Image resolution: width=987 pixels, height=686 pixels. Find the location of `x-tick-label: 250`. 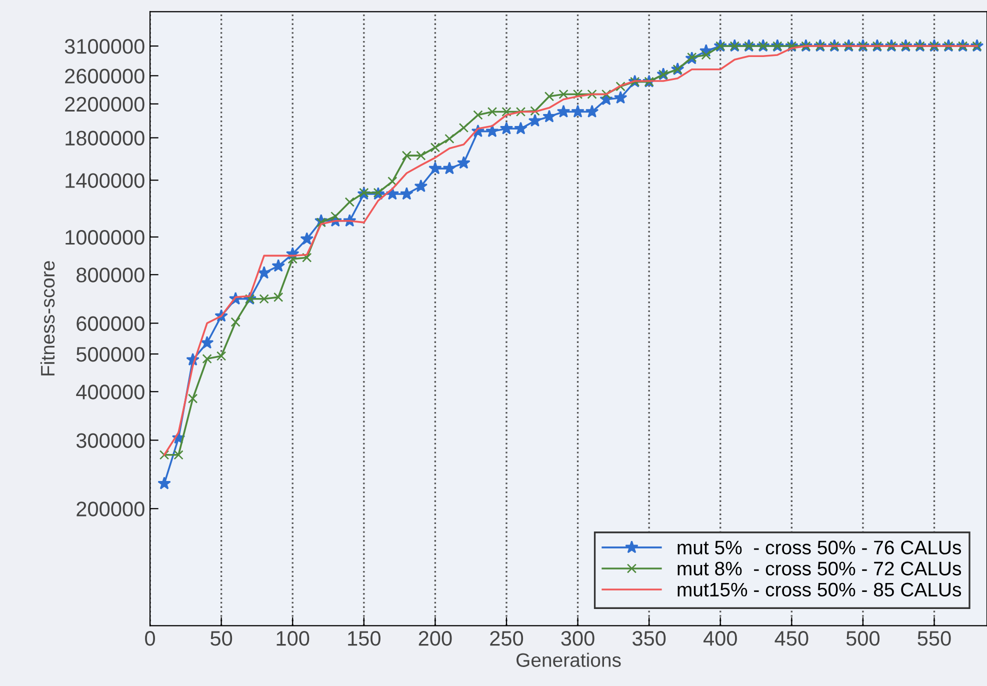

x-tick-label: 250 is located at coordinates (507, 638).